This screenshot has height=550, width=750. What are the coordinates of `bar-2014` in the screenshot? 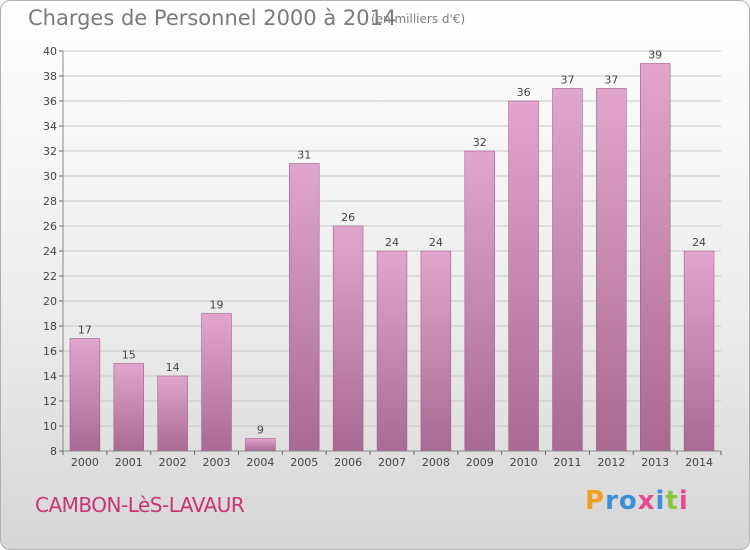 It's located at (699, 351).